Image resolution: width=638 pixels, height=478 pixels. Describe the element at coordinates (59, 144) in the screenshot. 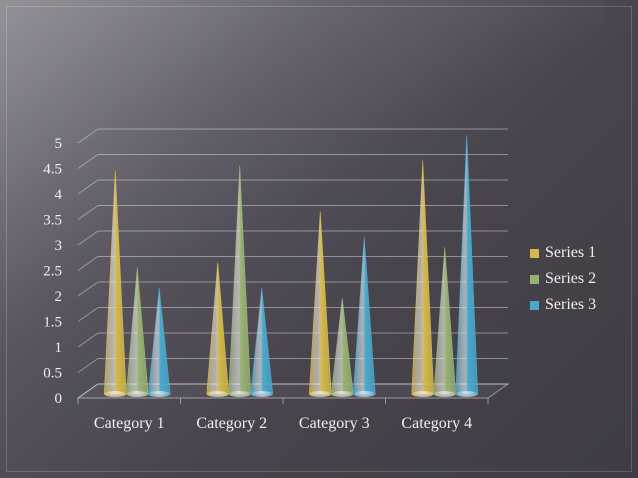

I see `y-tick-label: 5` at that location.